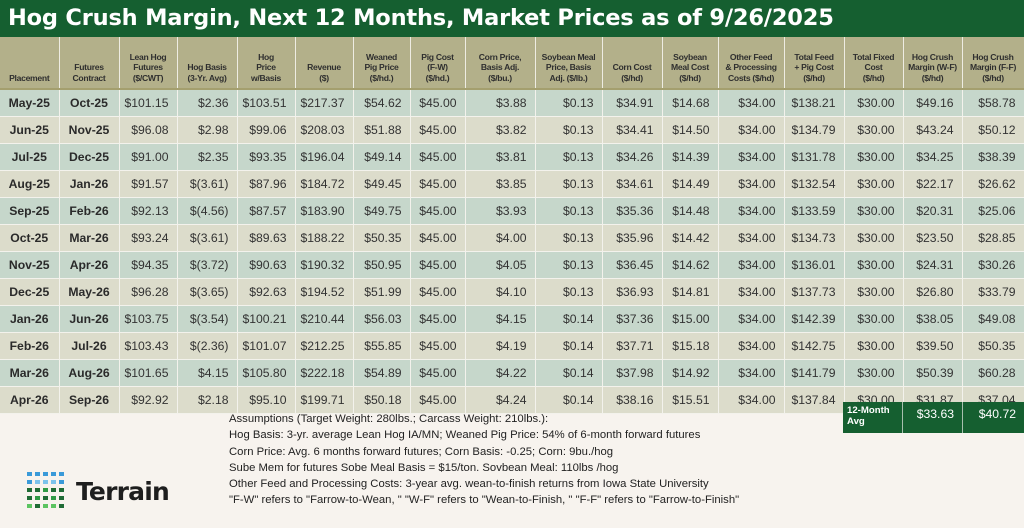 The width and height of the screenshot is (1024, 528). I want to click on value-cell: $4.15, so click(207, 373).